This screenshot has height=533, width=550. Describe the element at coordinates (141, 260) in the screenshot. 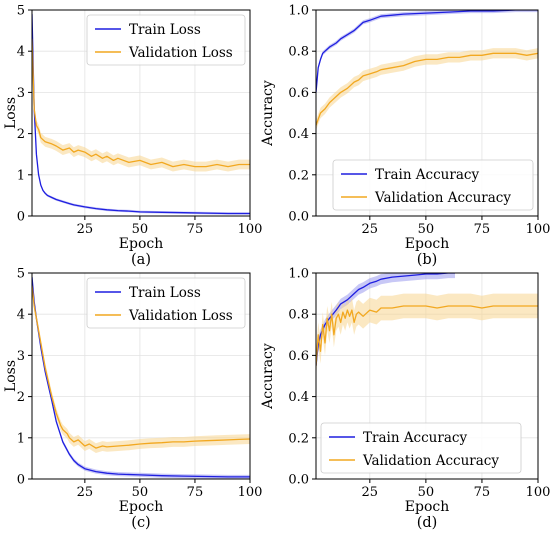

I see `panel-caption: (a)` at that location.